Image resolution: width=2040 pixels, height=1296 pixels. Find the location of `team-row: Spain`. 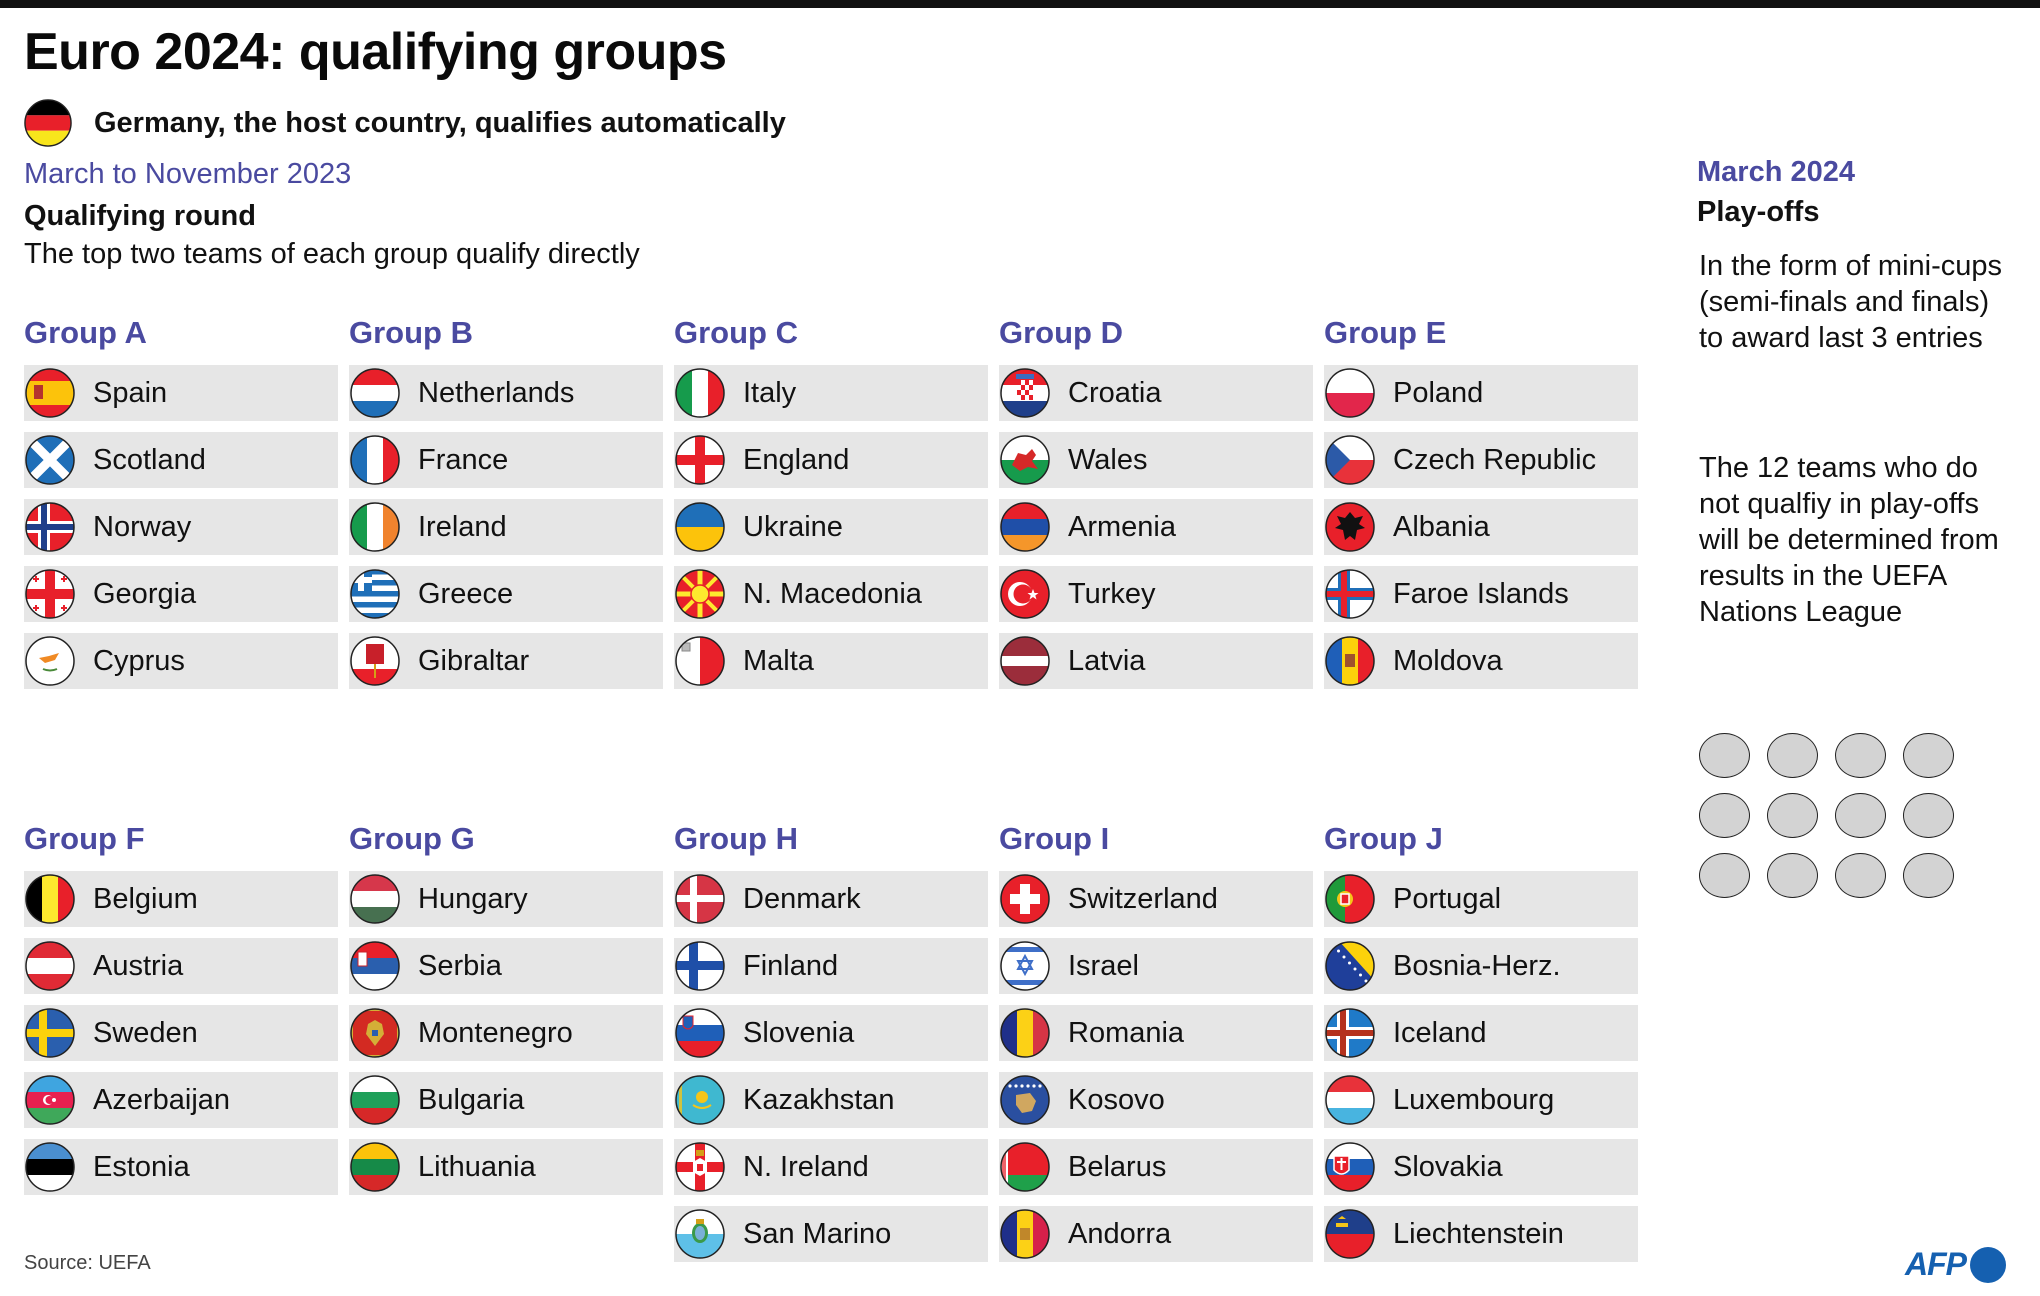

team-row: Spain is located at coordinates (181, 393).